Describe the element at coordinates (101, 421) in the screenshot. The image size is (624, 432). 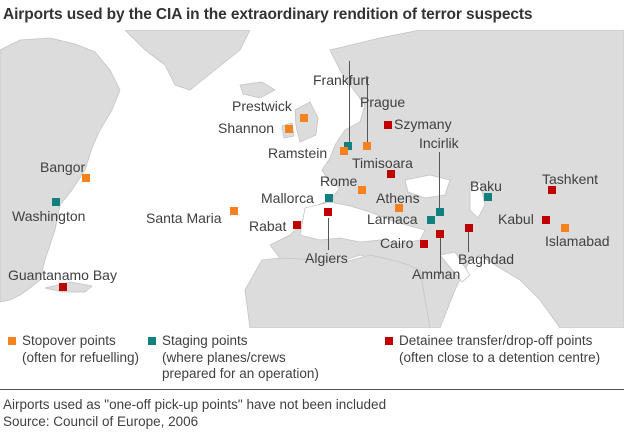
I see `footer-source: Source: Council of Europe, 2006` at that location.